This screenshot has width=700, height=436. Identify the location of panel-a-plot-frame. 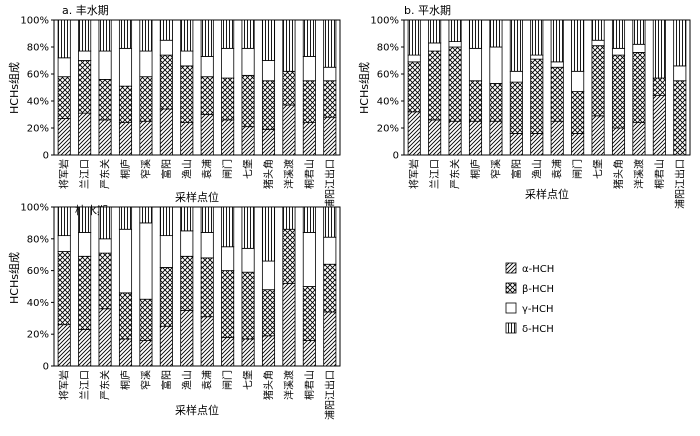
(197, 87).